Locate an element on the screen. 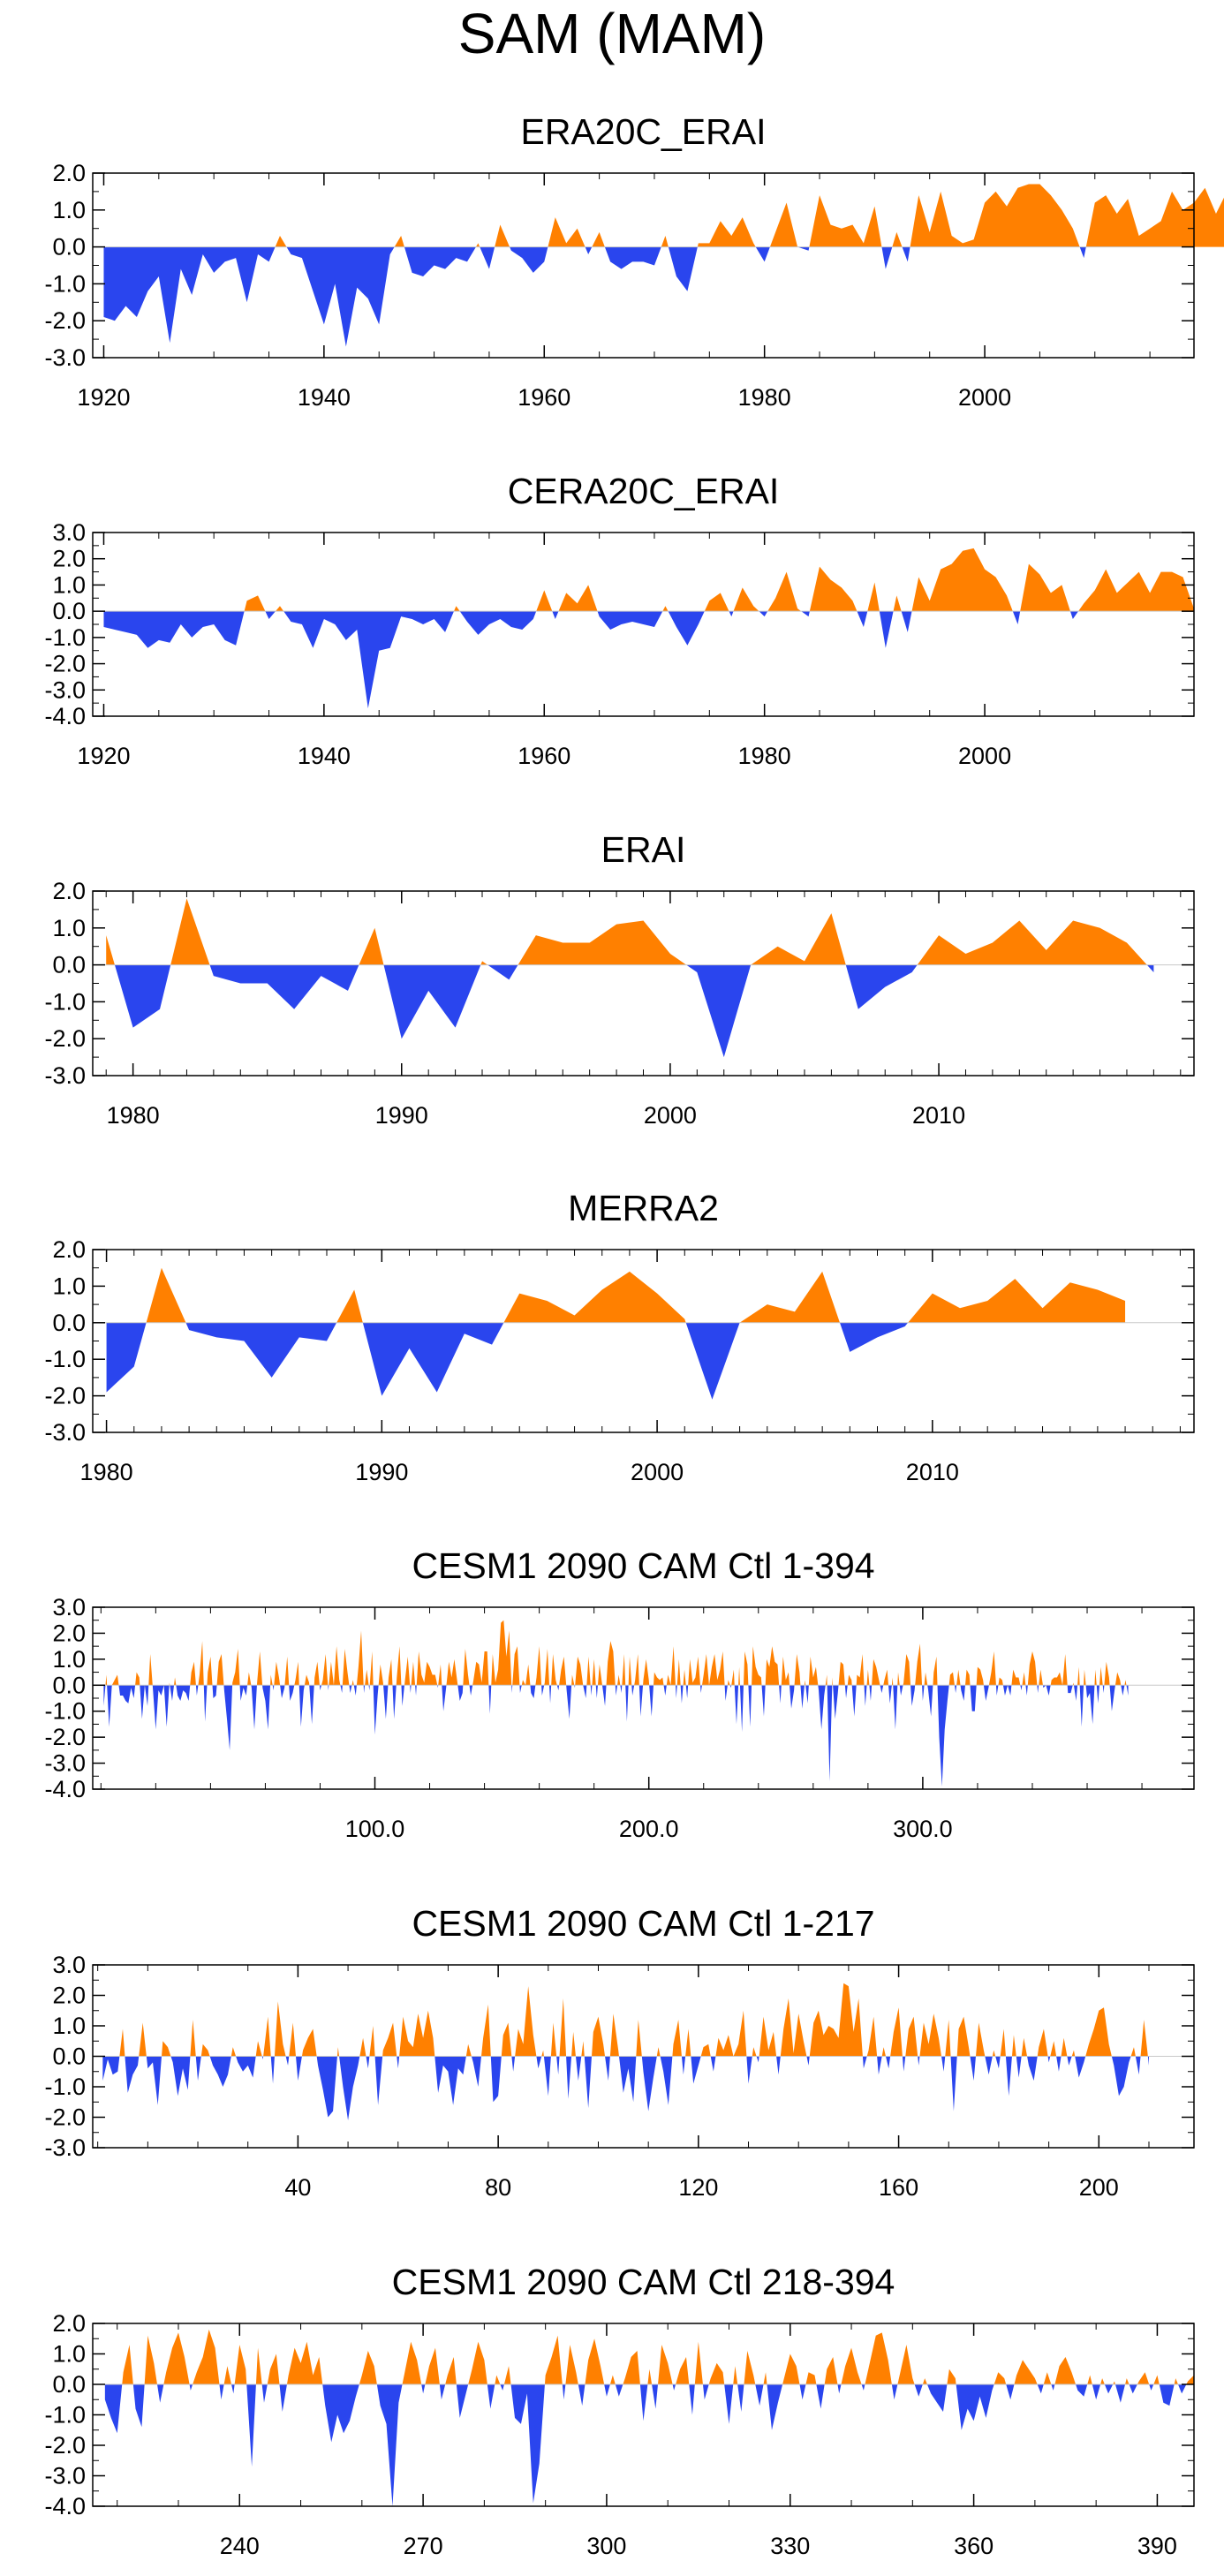 This screenshot has width=1224, height=2576. plot-frame is located at coordinates (643, 1698).